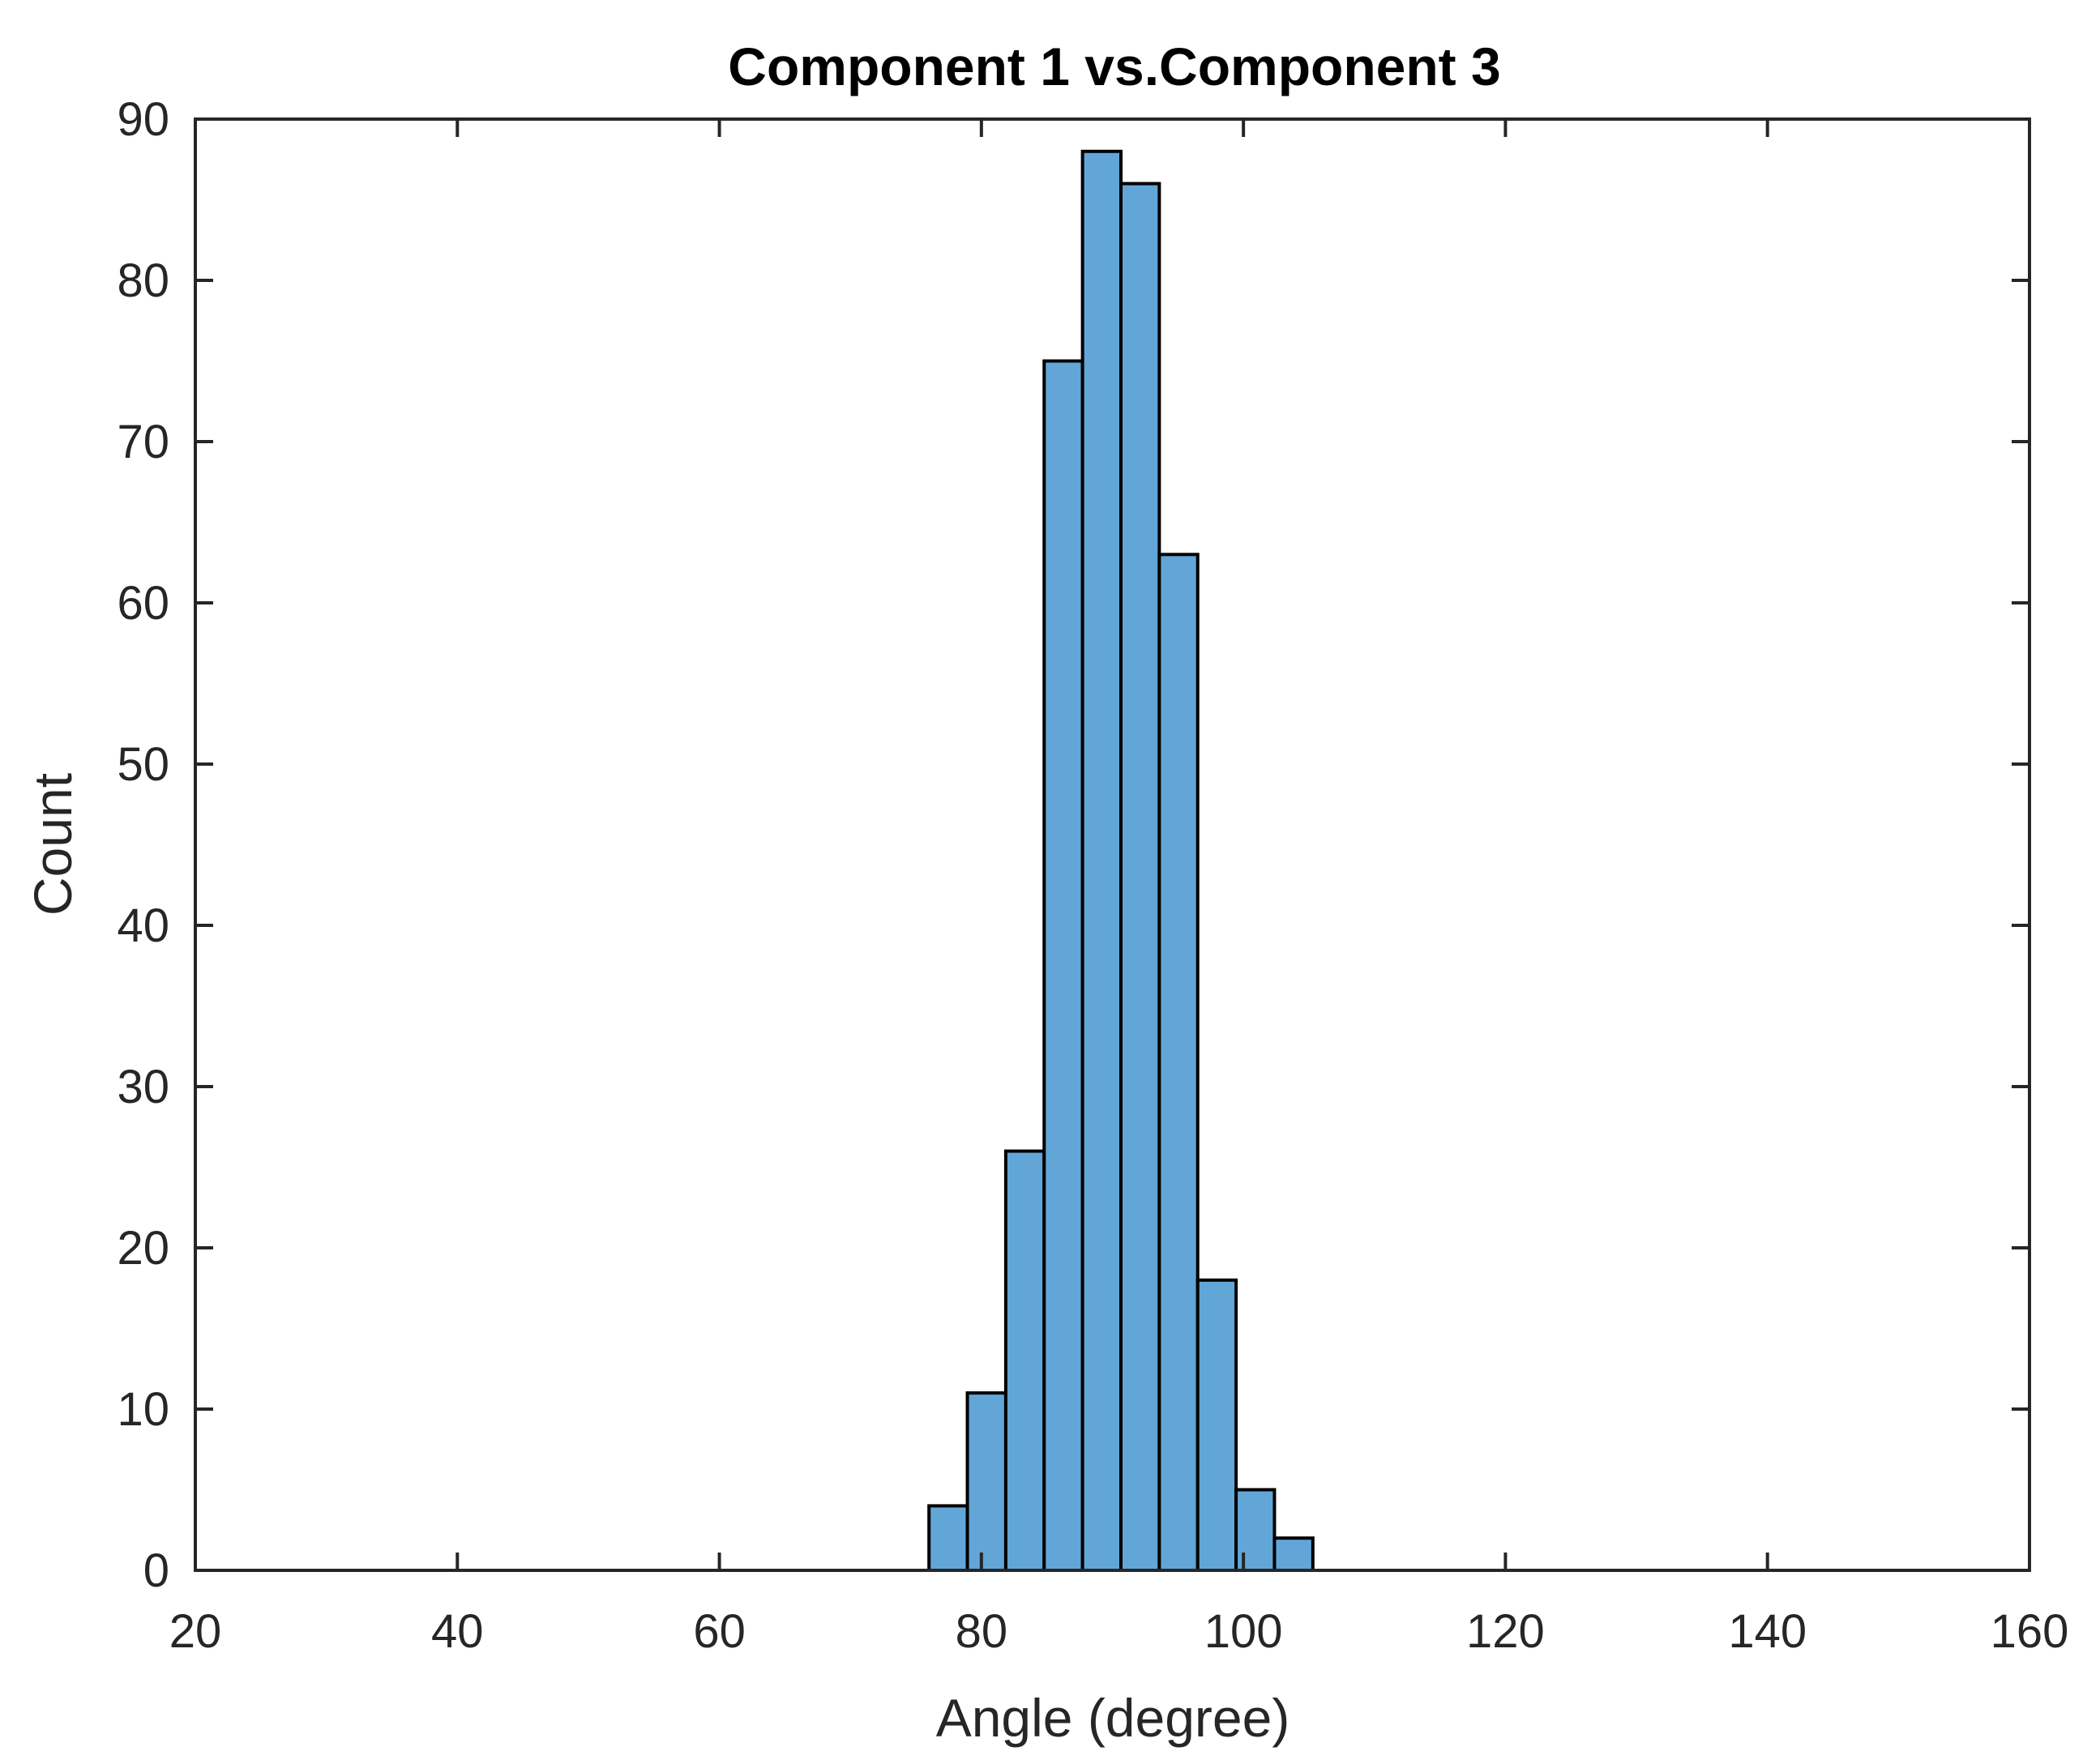  I want to click on y-tick-label-9: 90, so click(143, 119).